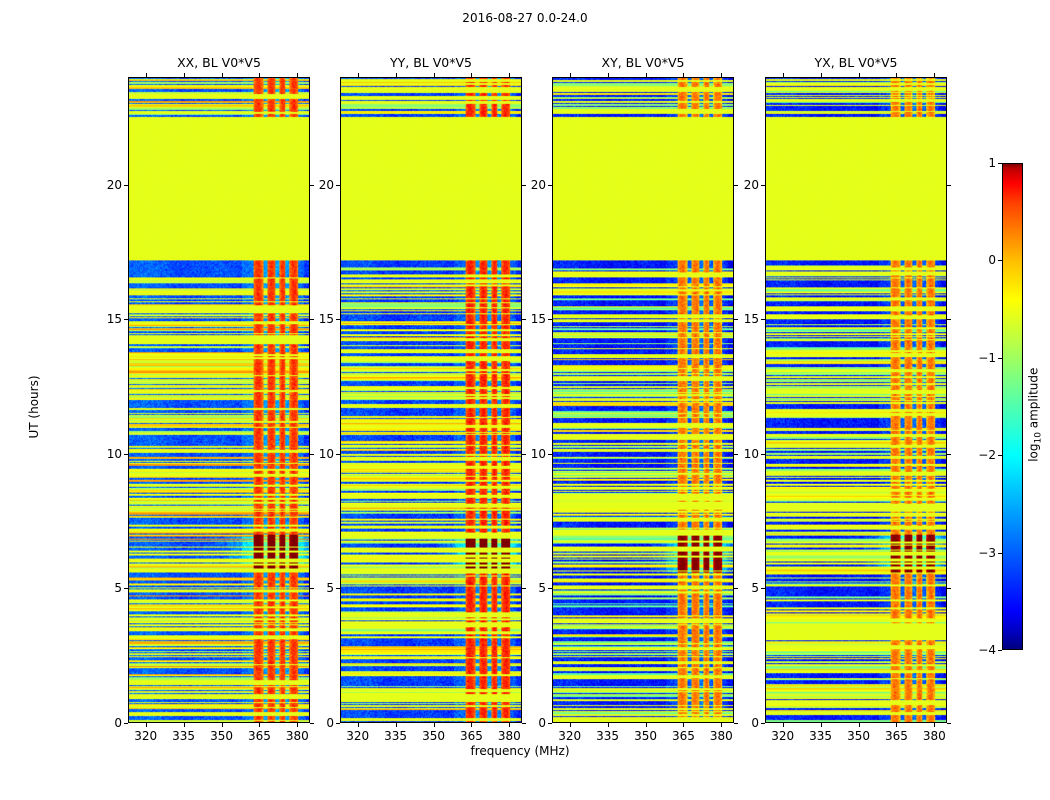  I want to click on colorbar-tick-label: −1, so click(987, 357).